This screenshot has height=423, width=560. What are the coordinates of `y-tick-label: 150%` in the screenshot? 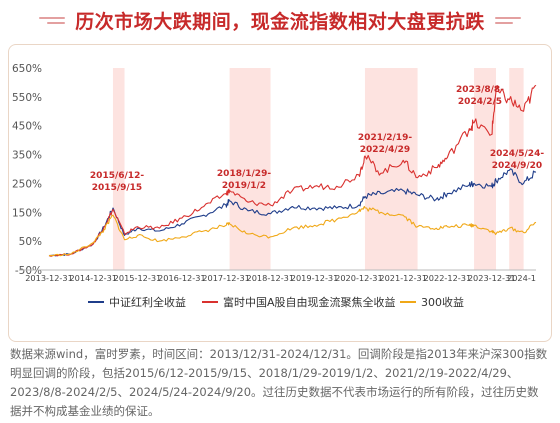 It's located at (27, 213).